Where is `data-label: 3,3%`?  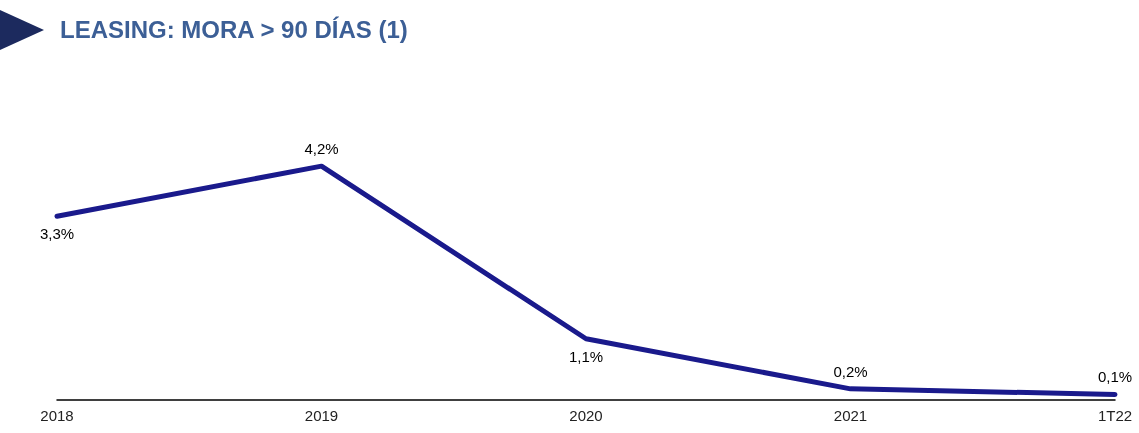 data-label: 3,3% is located at coordinates (57, 234).